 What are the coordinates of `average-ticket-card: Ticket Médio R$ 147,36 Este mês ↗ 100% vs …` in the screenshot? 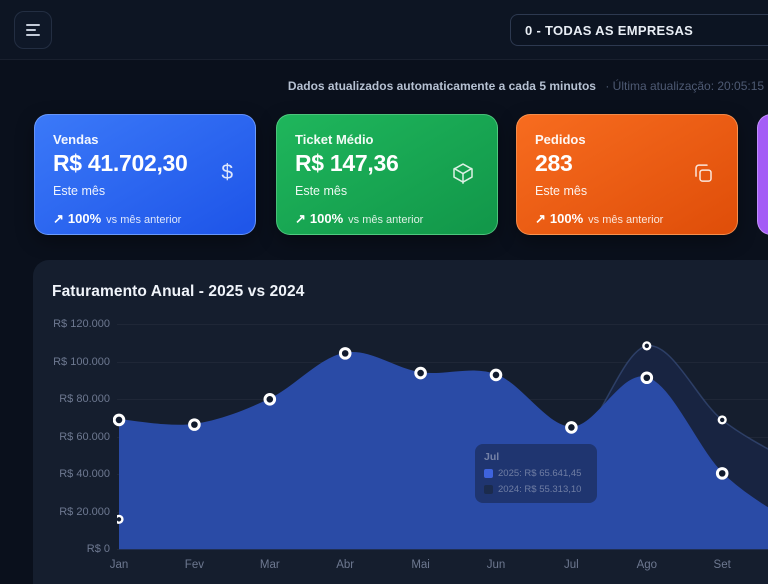 It's located at (387, 174).